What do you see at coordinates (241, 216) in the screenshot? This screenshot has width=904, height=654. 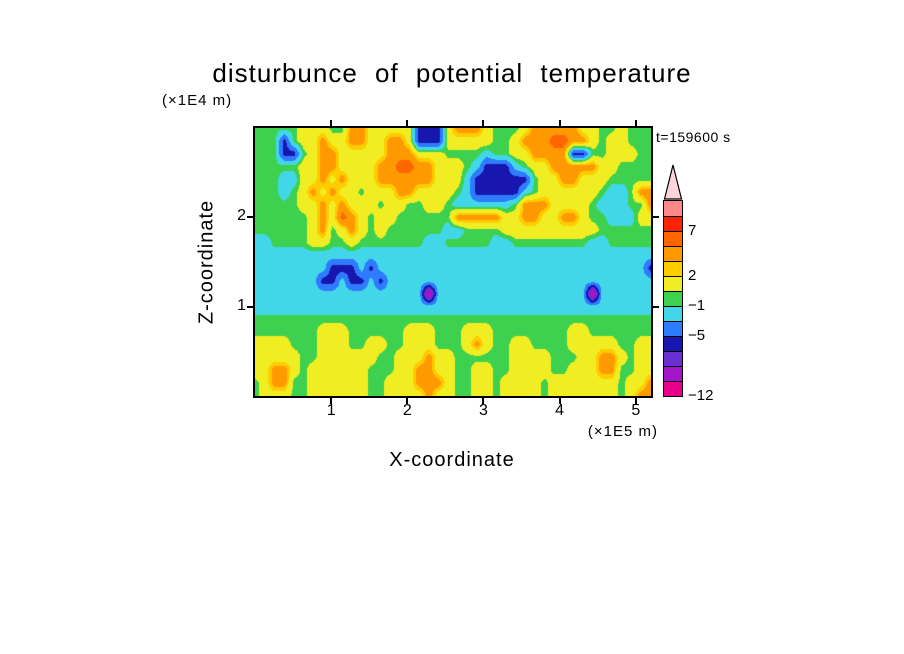 I see `z-tick-label: 2` at bounding box center [241, 216].